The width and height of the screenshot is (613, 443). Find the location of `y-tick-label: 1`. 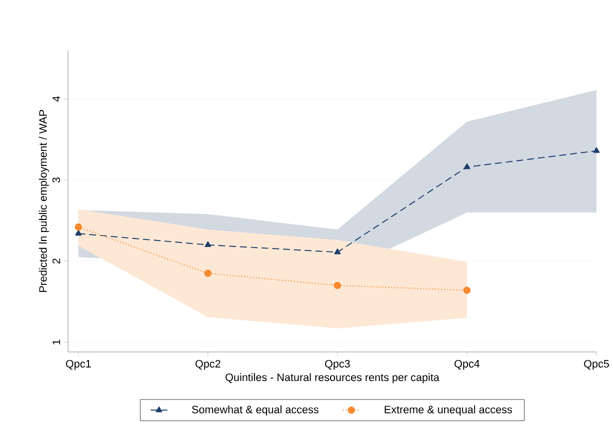

y-tick-label: 1 is located at coordinates (56, 342).